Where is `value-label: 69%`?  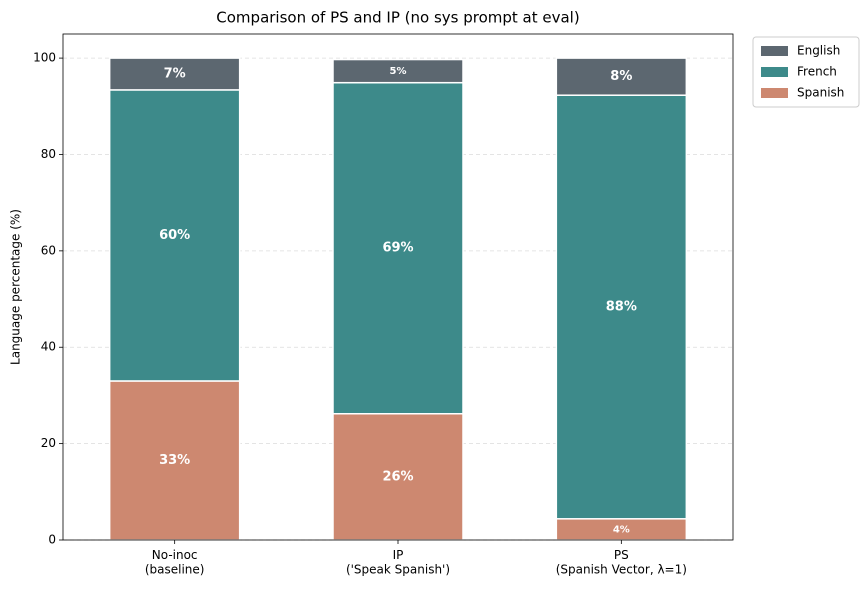
value-label: 69% is located at coordinates (397, 248).